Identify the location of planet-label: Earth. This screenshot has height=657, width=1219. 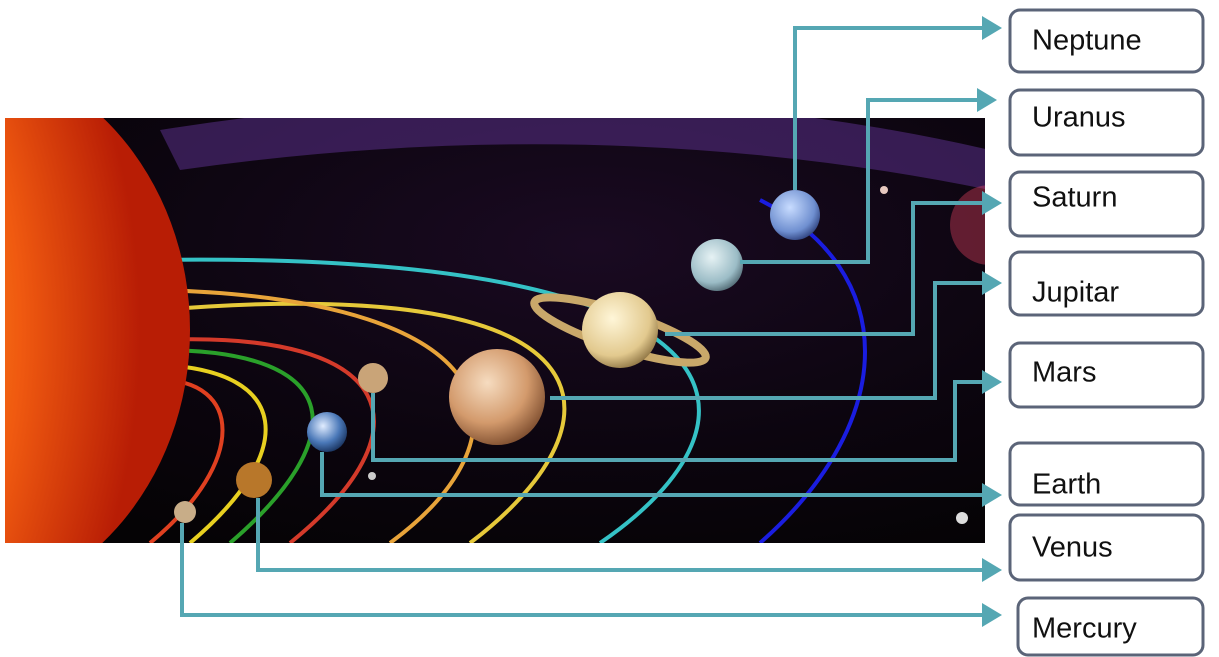
(1066, 485).